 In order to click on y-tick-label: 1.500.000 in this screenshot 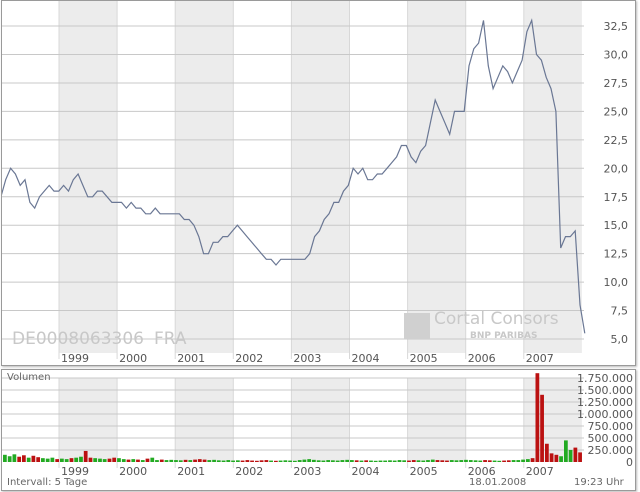, I will do `click(605, 390)`.